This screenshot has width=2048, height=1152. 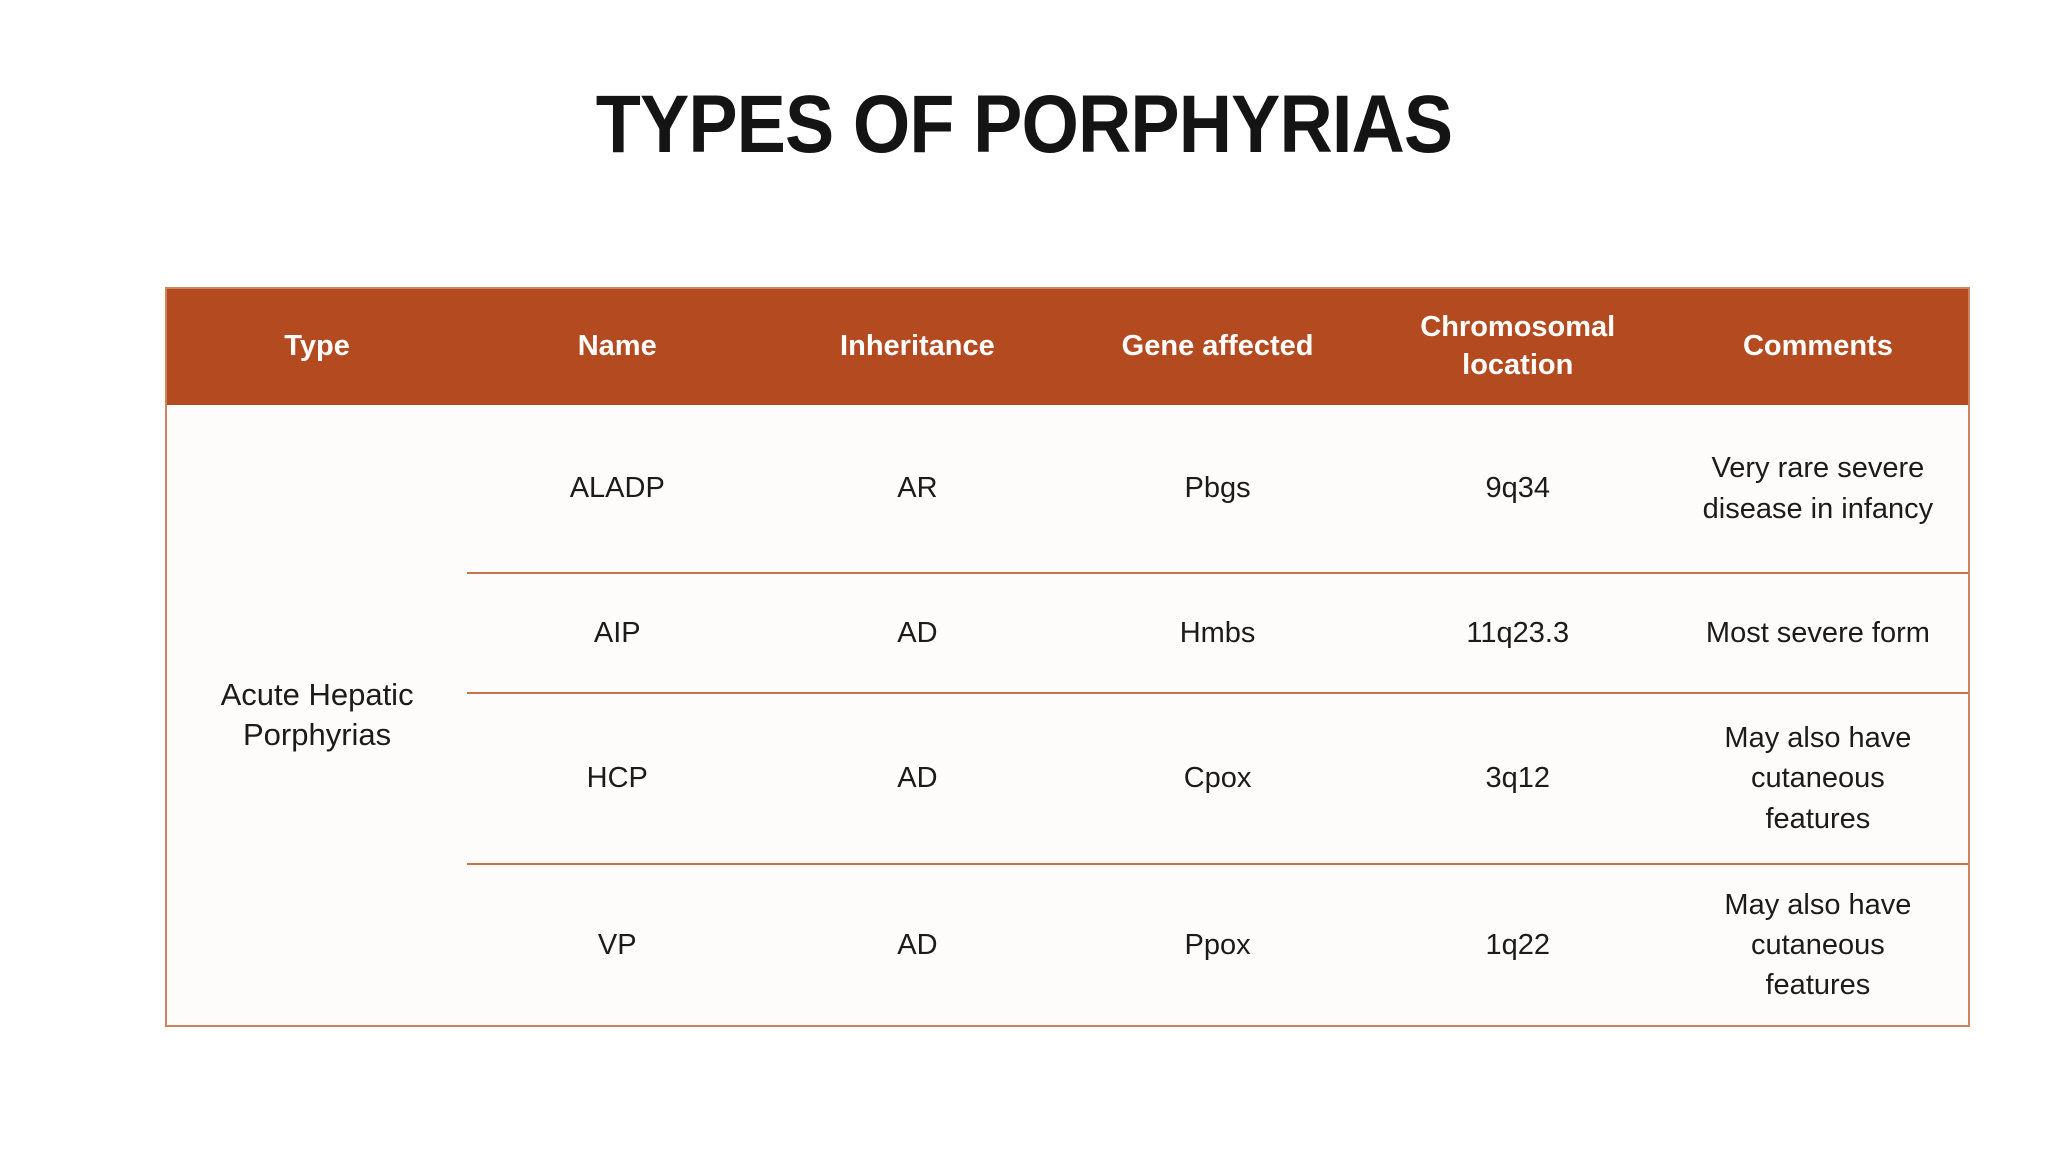 I want to click on cell-name: VP, so click(x=617, y=944).